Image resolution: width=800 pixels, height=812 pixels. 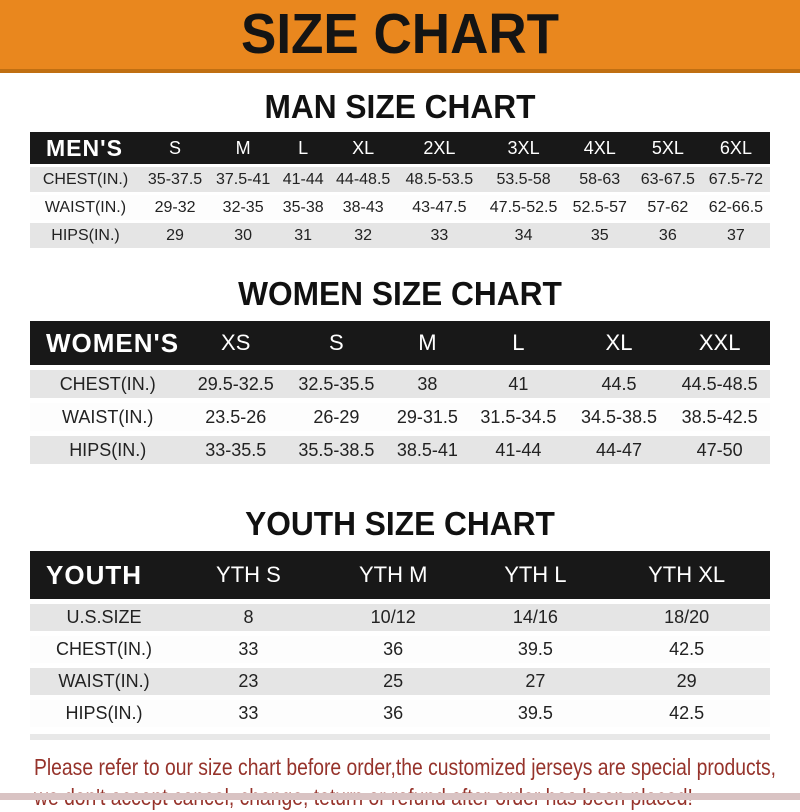 What do you see at coordinates (686, 649) in the screenshot?
I see `size-value-cell: 42.5` at bounding box center [686, 649].